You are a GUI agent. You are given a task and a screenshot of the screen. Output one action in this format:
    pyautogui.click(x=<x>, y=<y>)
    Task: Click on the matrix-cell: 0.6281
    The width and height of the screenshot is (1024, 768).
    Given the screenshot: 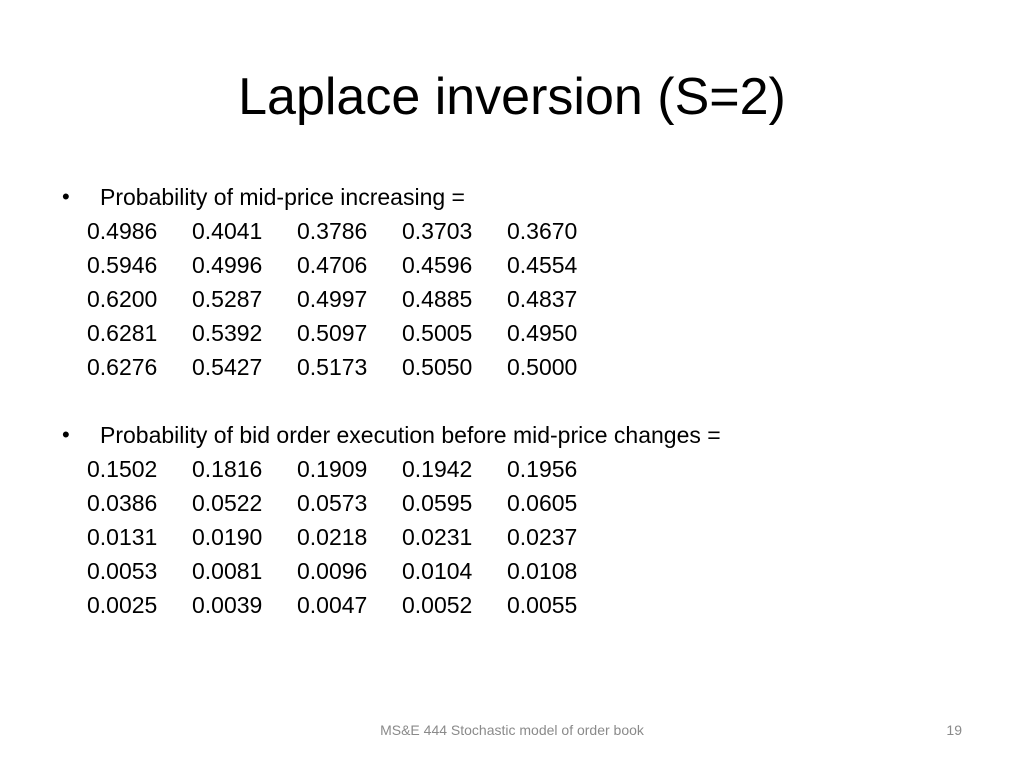 What is the action you would take?
    pyautogui.click(x=122, y=333)
    